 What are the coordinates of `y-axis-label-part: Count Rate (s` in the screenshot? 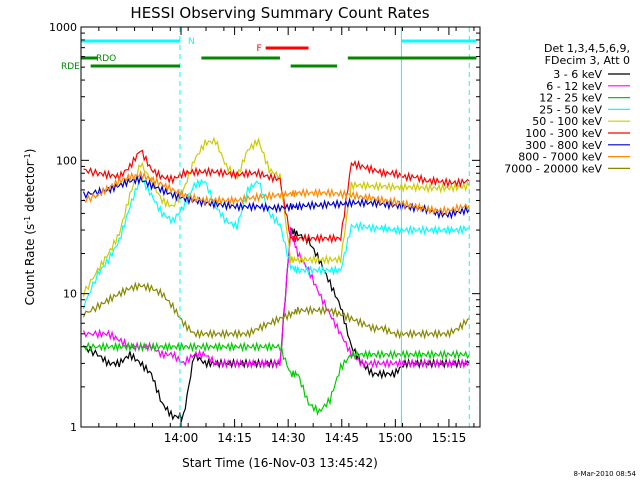 It's located at (30, 265).